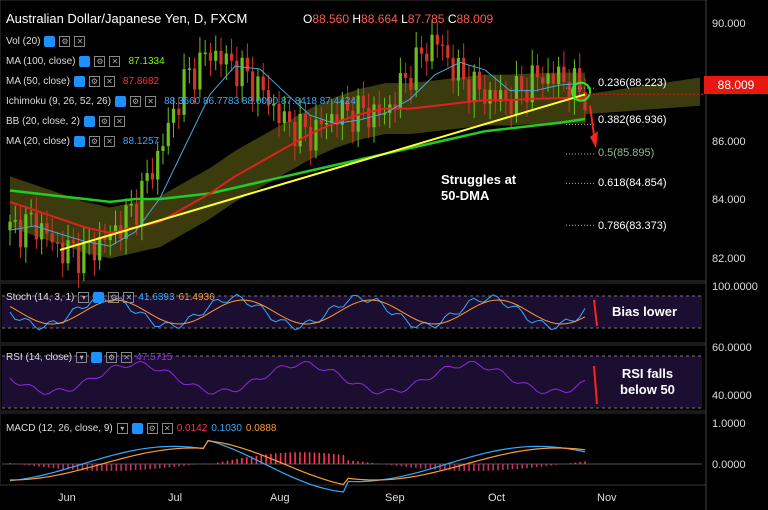  I want to click on indicator-stoch: Stoch (14, 3, 1) ▾ ⚙ ✕ 41.6393 61.4936, so click(110, 297).